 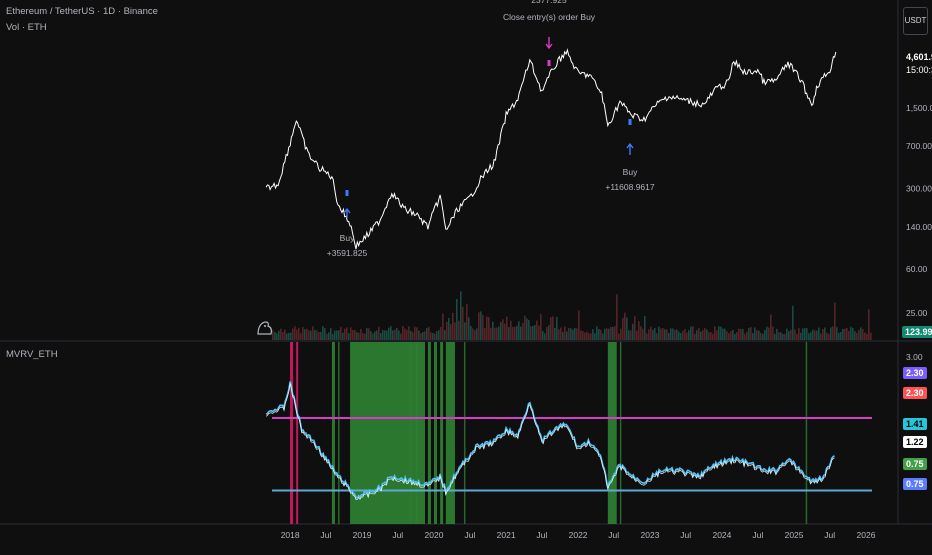 I want to click on currency-button-label: USDT, so click(x=915, y=20).